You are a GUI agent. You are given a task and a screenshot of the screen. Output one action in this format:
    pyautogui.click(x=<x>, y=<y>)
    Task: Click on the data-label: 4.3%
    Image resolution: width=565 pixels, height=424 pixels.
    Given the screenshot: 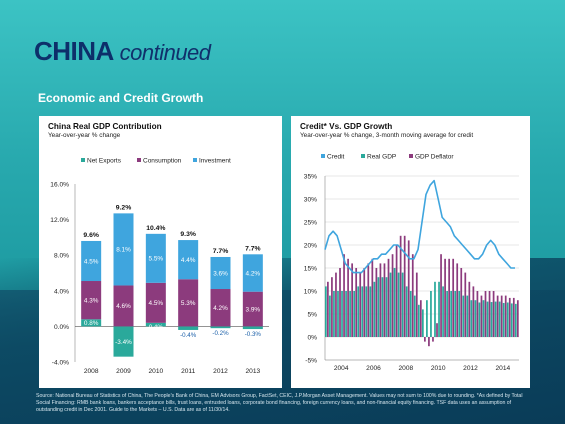 What is the action you would take?
    pyautogui.click(x=91, y=300)
    